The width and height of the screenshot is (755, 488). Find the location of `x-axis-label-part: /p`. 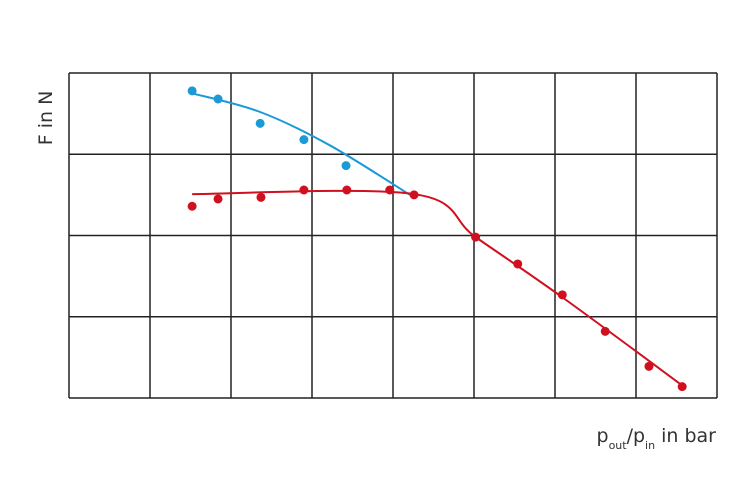

x-axis-label-part: /p is located at coordinates (636, 436).